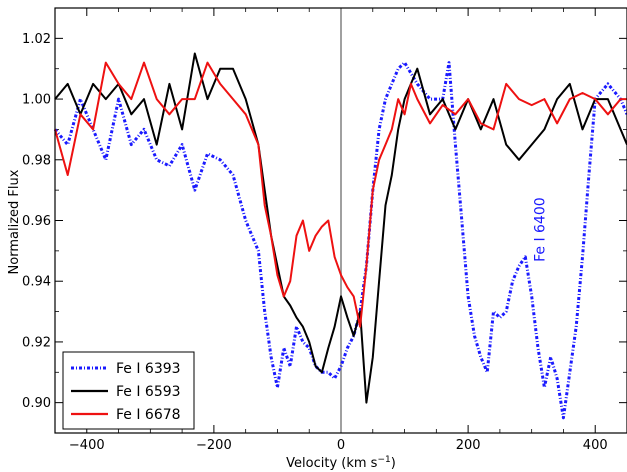 The image size is (627, 472). I want to click on x-tick-label: 200, so click(468, 445).